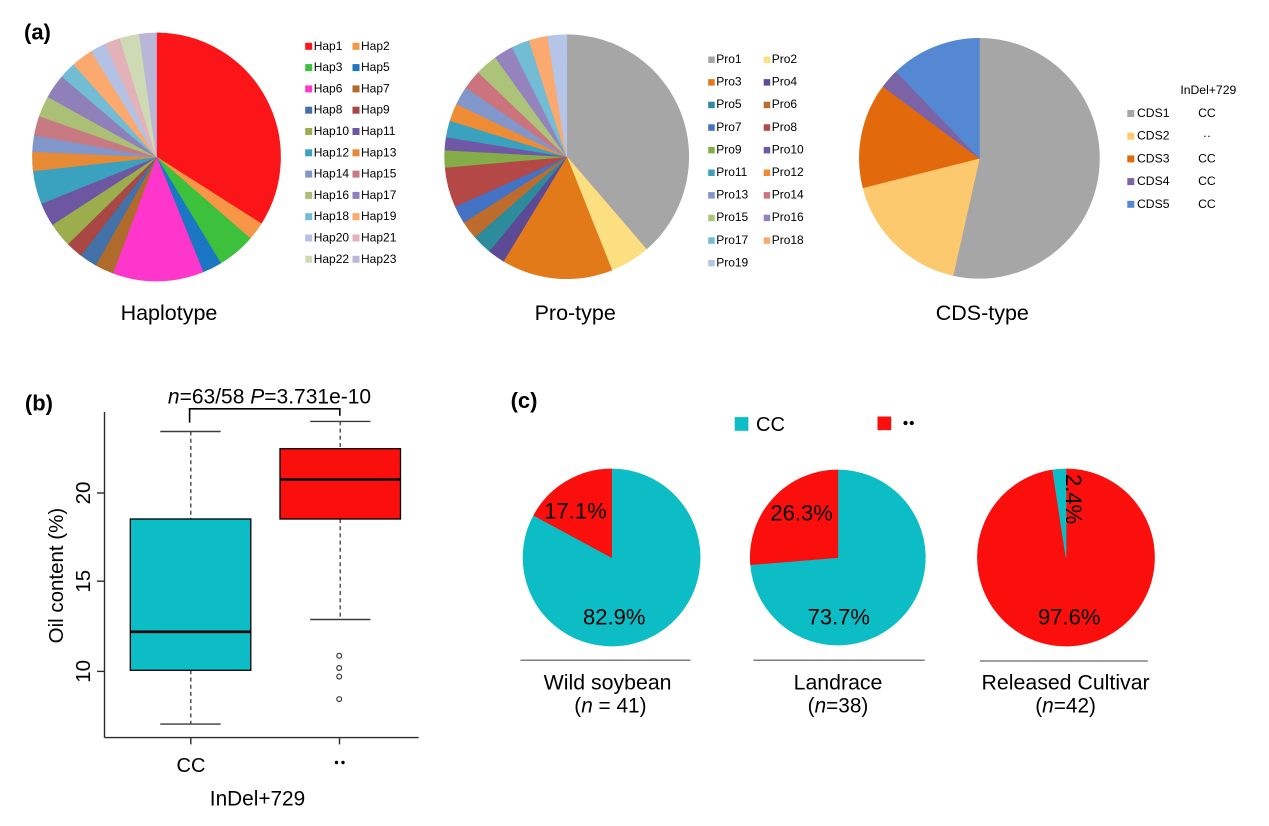 The image size is (1269, 826). I want to click on svg-text: Pro10, so click(788, 149).